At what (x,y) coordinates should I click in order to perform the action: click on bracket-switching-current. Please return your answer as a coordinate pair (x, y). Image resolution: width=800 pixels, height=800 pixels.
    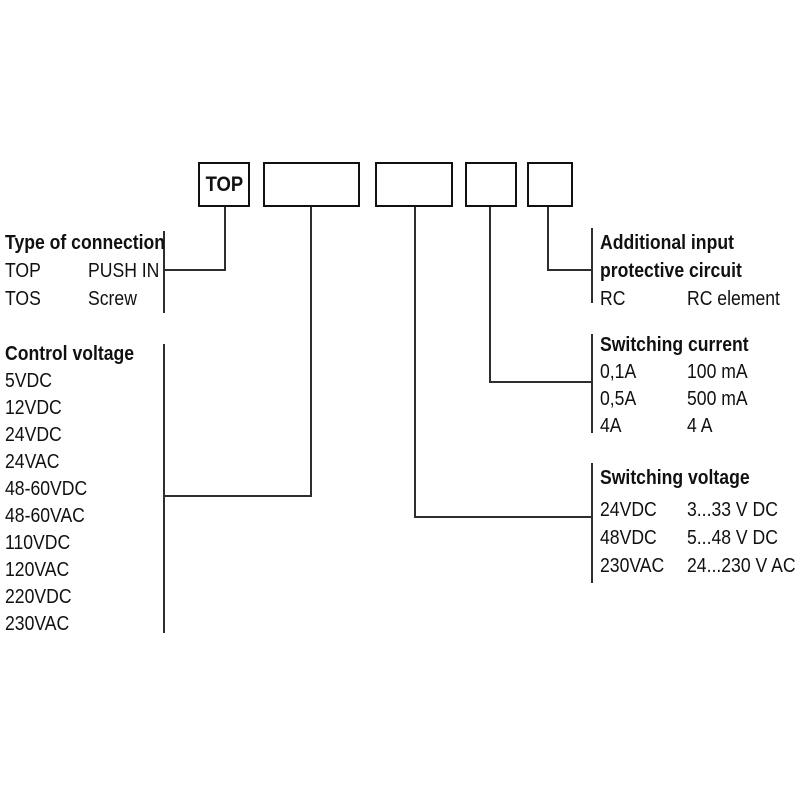
    Looking at the image, I should click on (592, 383).